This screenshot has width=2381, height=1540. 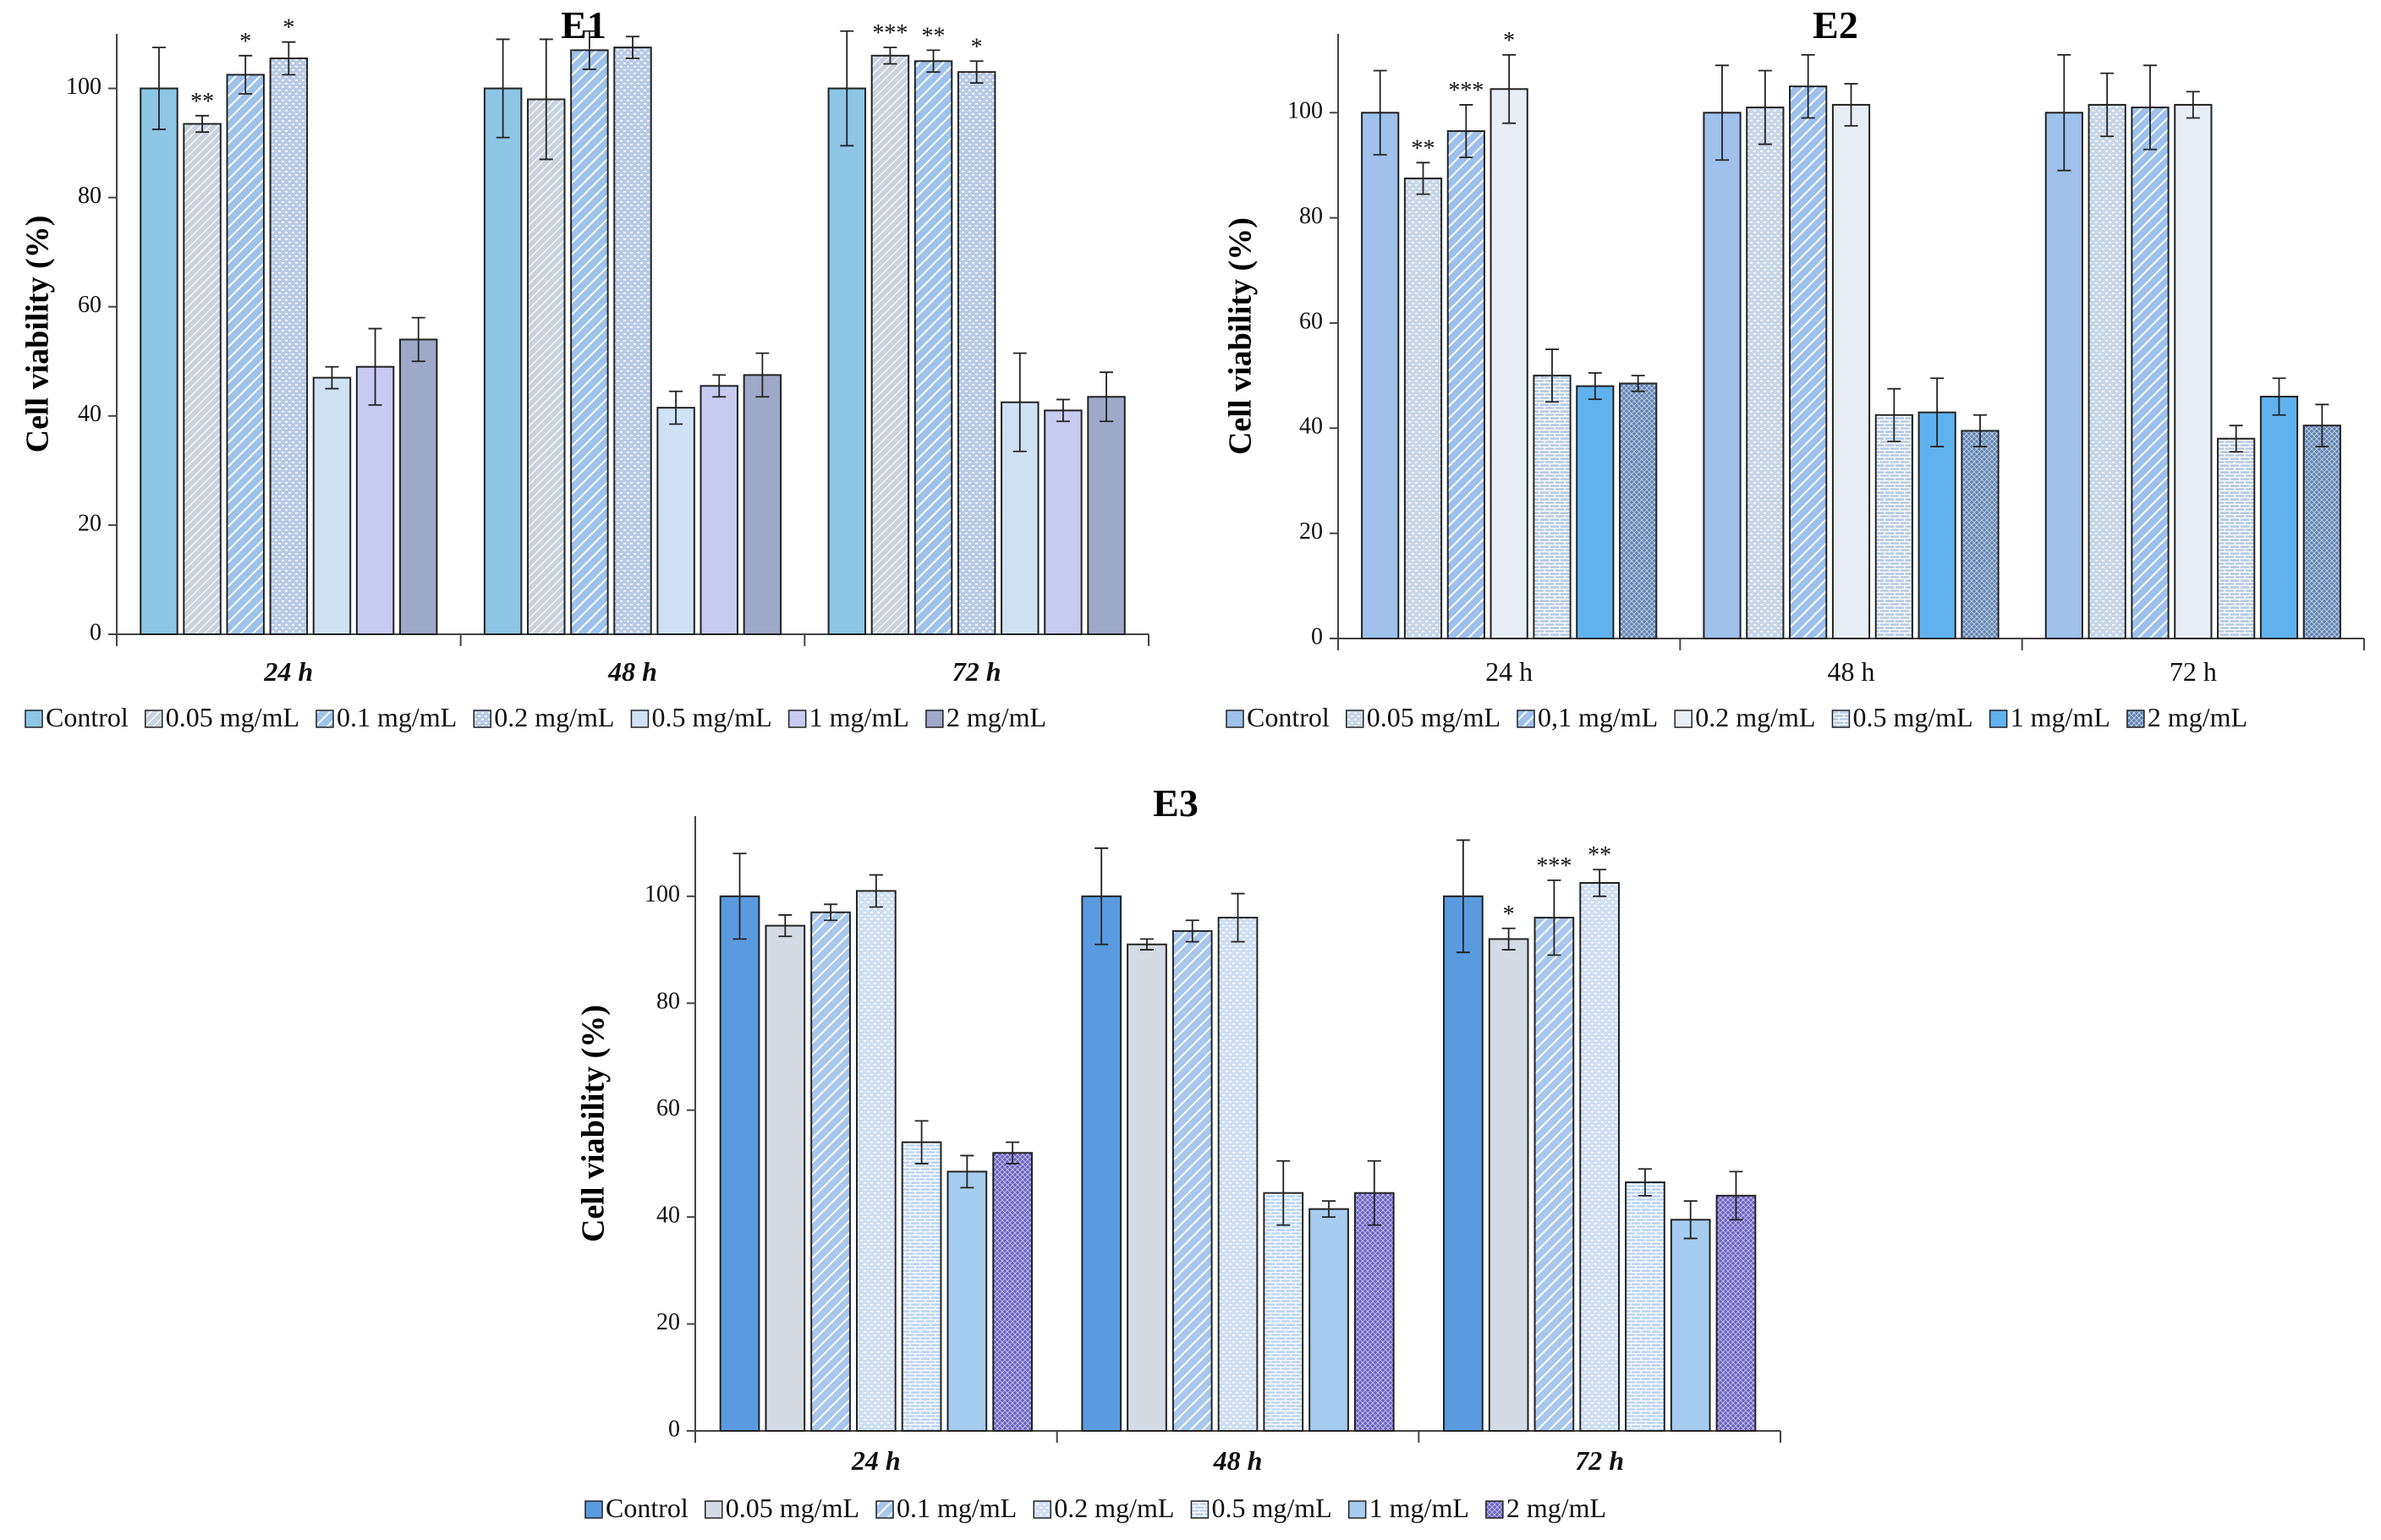 What do you see at coordinates (1509, 671) in the screenshot?
I see `x-tick-label: 24 h` at bounding box center [1509, 671].